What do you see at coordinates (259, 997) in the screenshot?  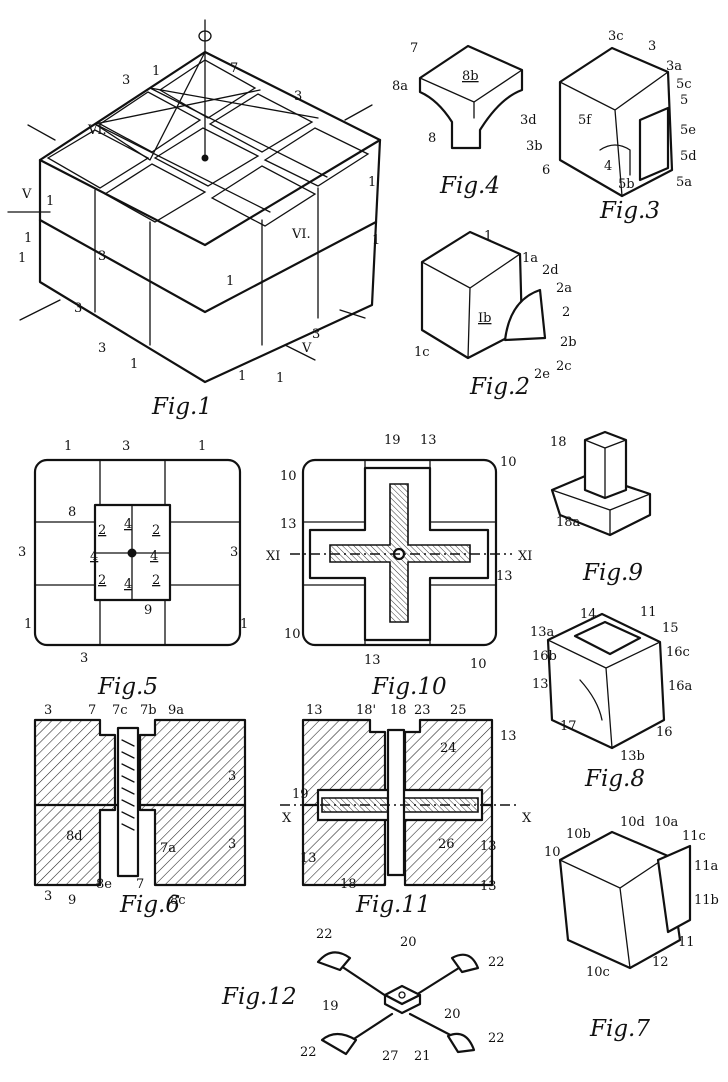 I see `fig12-caption: Fig.12` at bounding box center [259, 997].